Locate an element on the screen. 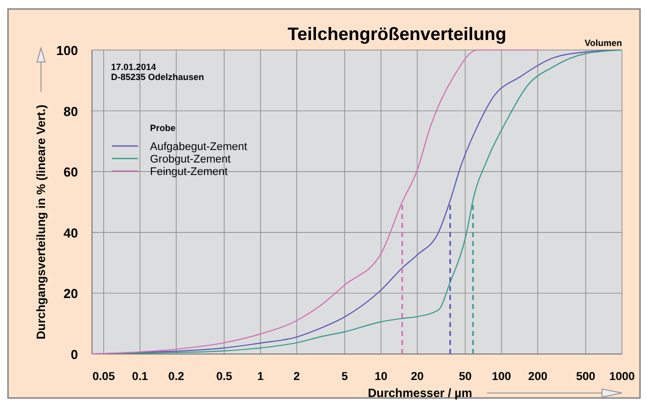 The height and width of the screenshot is (405, 646). x-tick-label: 0.1 is located at coordinates (140, 377).